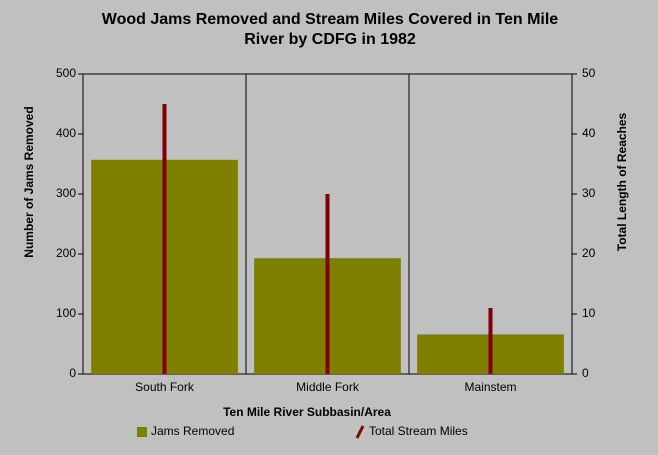  Describe the element at coordinates (328, 387) in the screenshot. I see `x-tick-label: Middle Fork` at that location.